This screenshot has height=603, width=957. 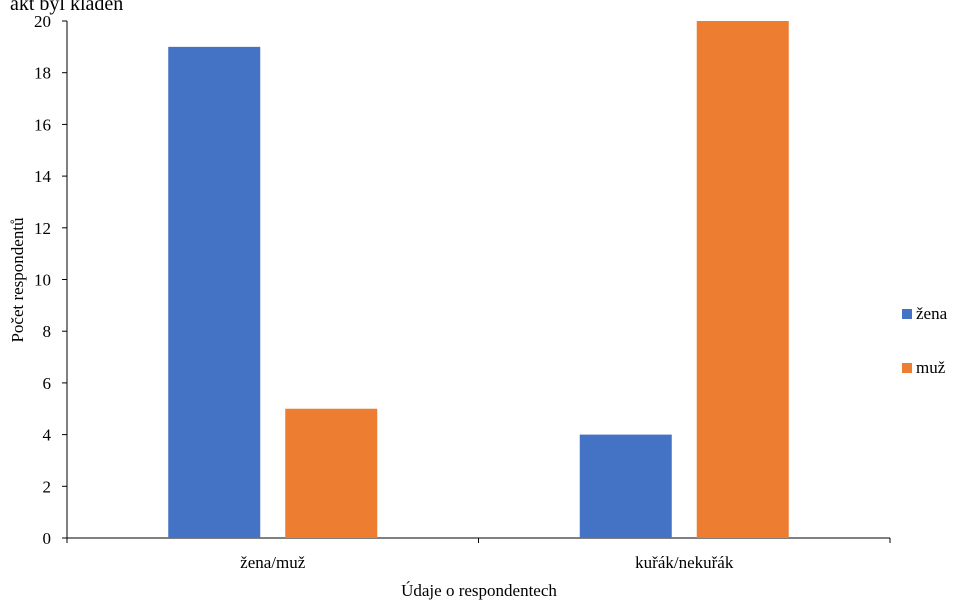 I want to click on y-tick-label: 10, so click(x=42, y=280).